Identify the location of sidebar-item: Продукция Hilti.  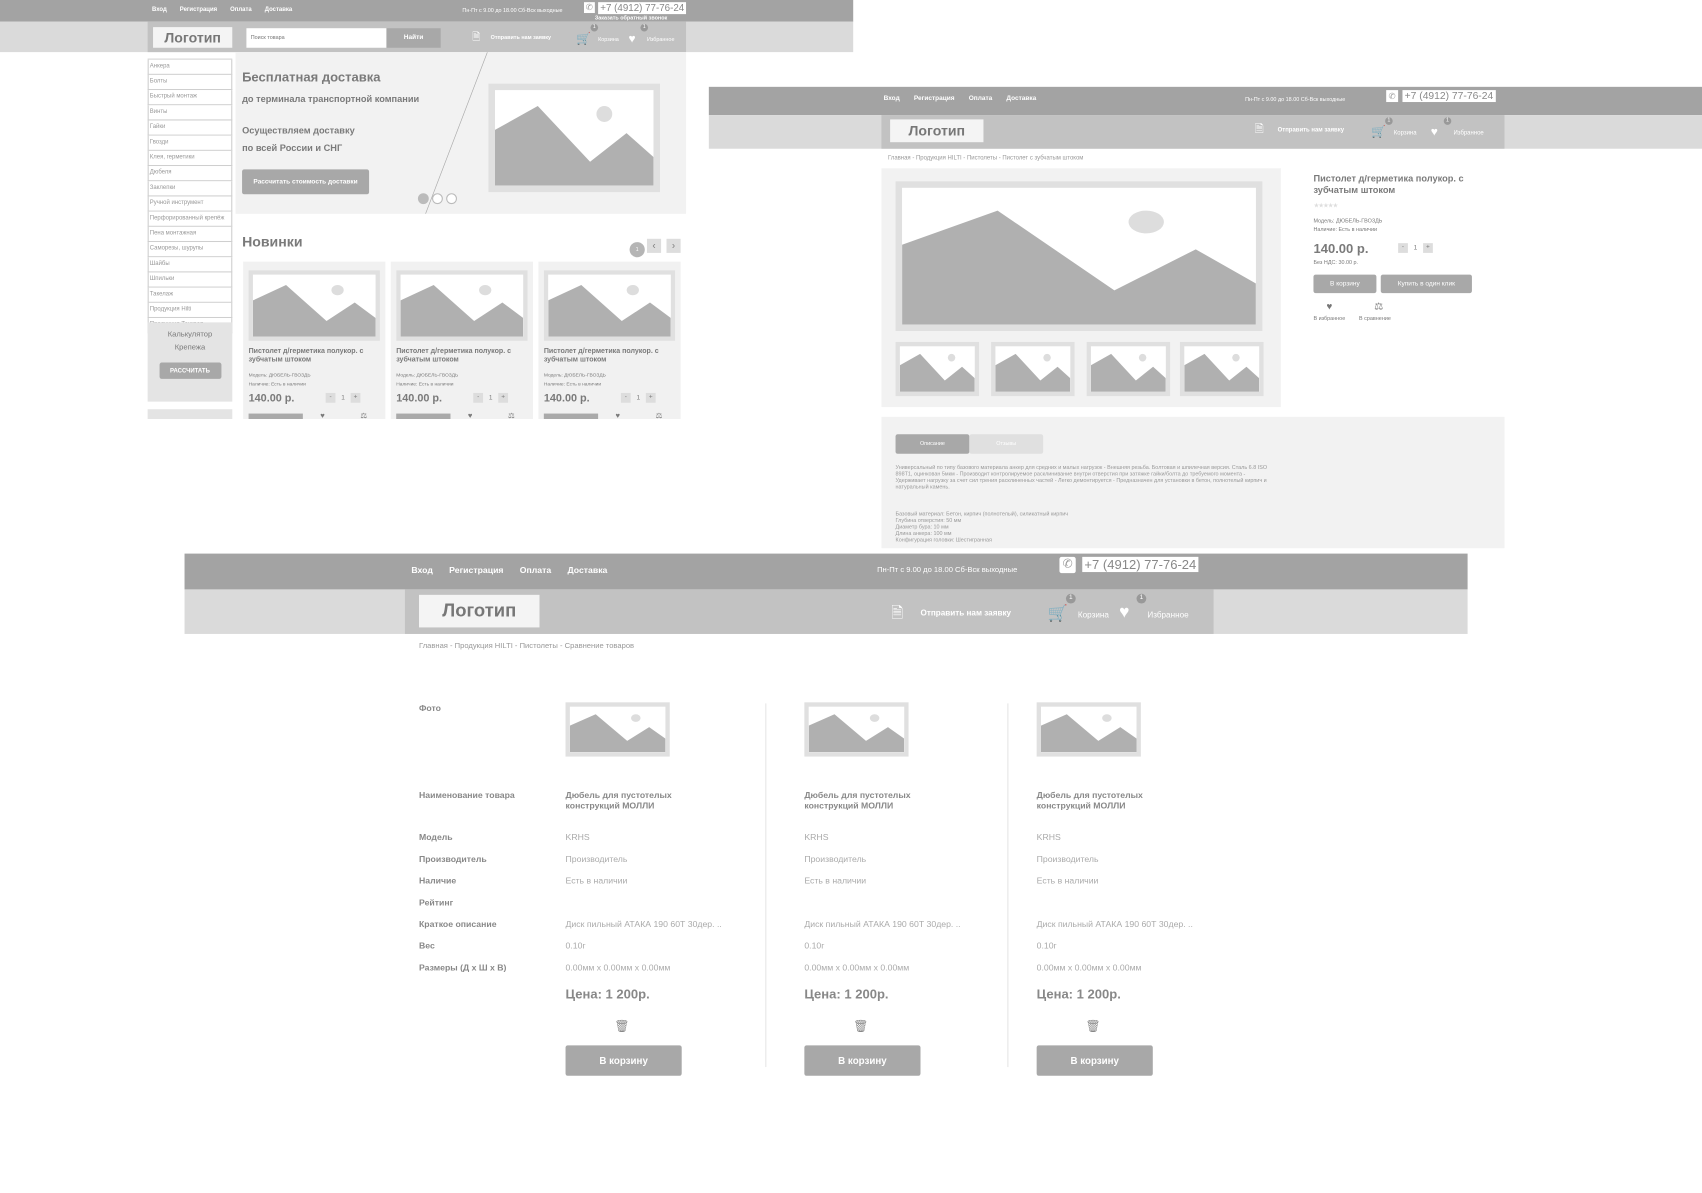
(190, 310).